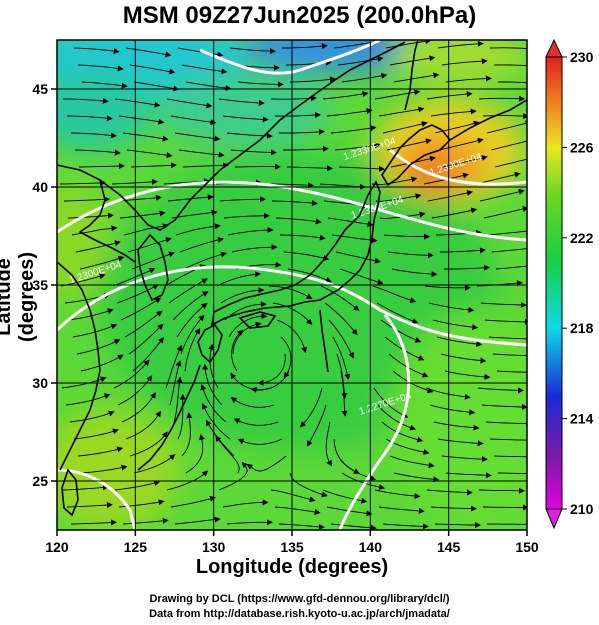 Image resolution: width=599 pixels, height=625 pixels. Describe the element at coordinates (292, 547) in the screenshot. I see `x-tick-label: 135` at that location.